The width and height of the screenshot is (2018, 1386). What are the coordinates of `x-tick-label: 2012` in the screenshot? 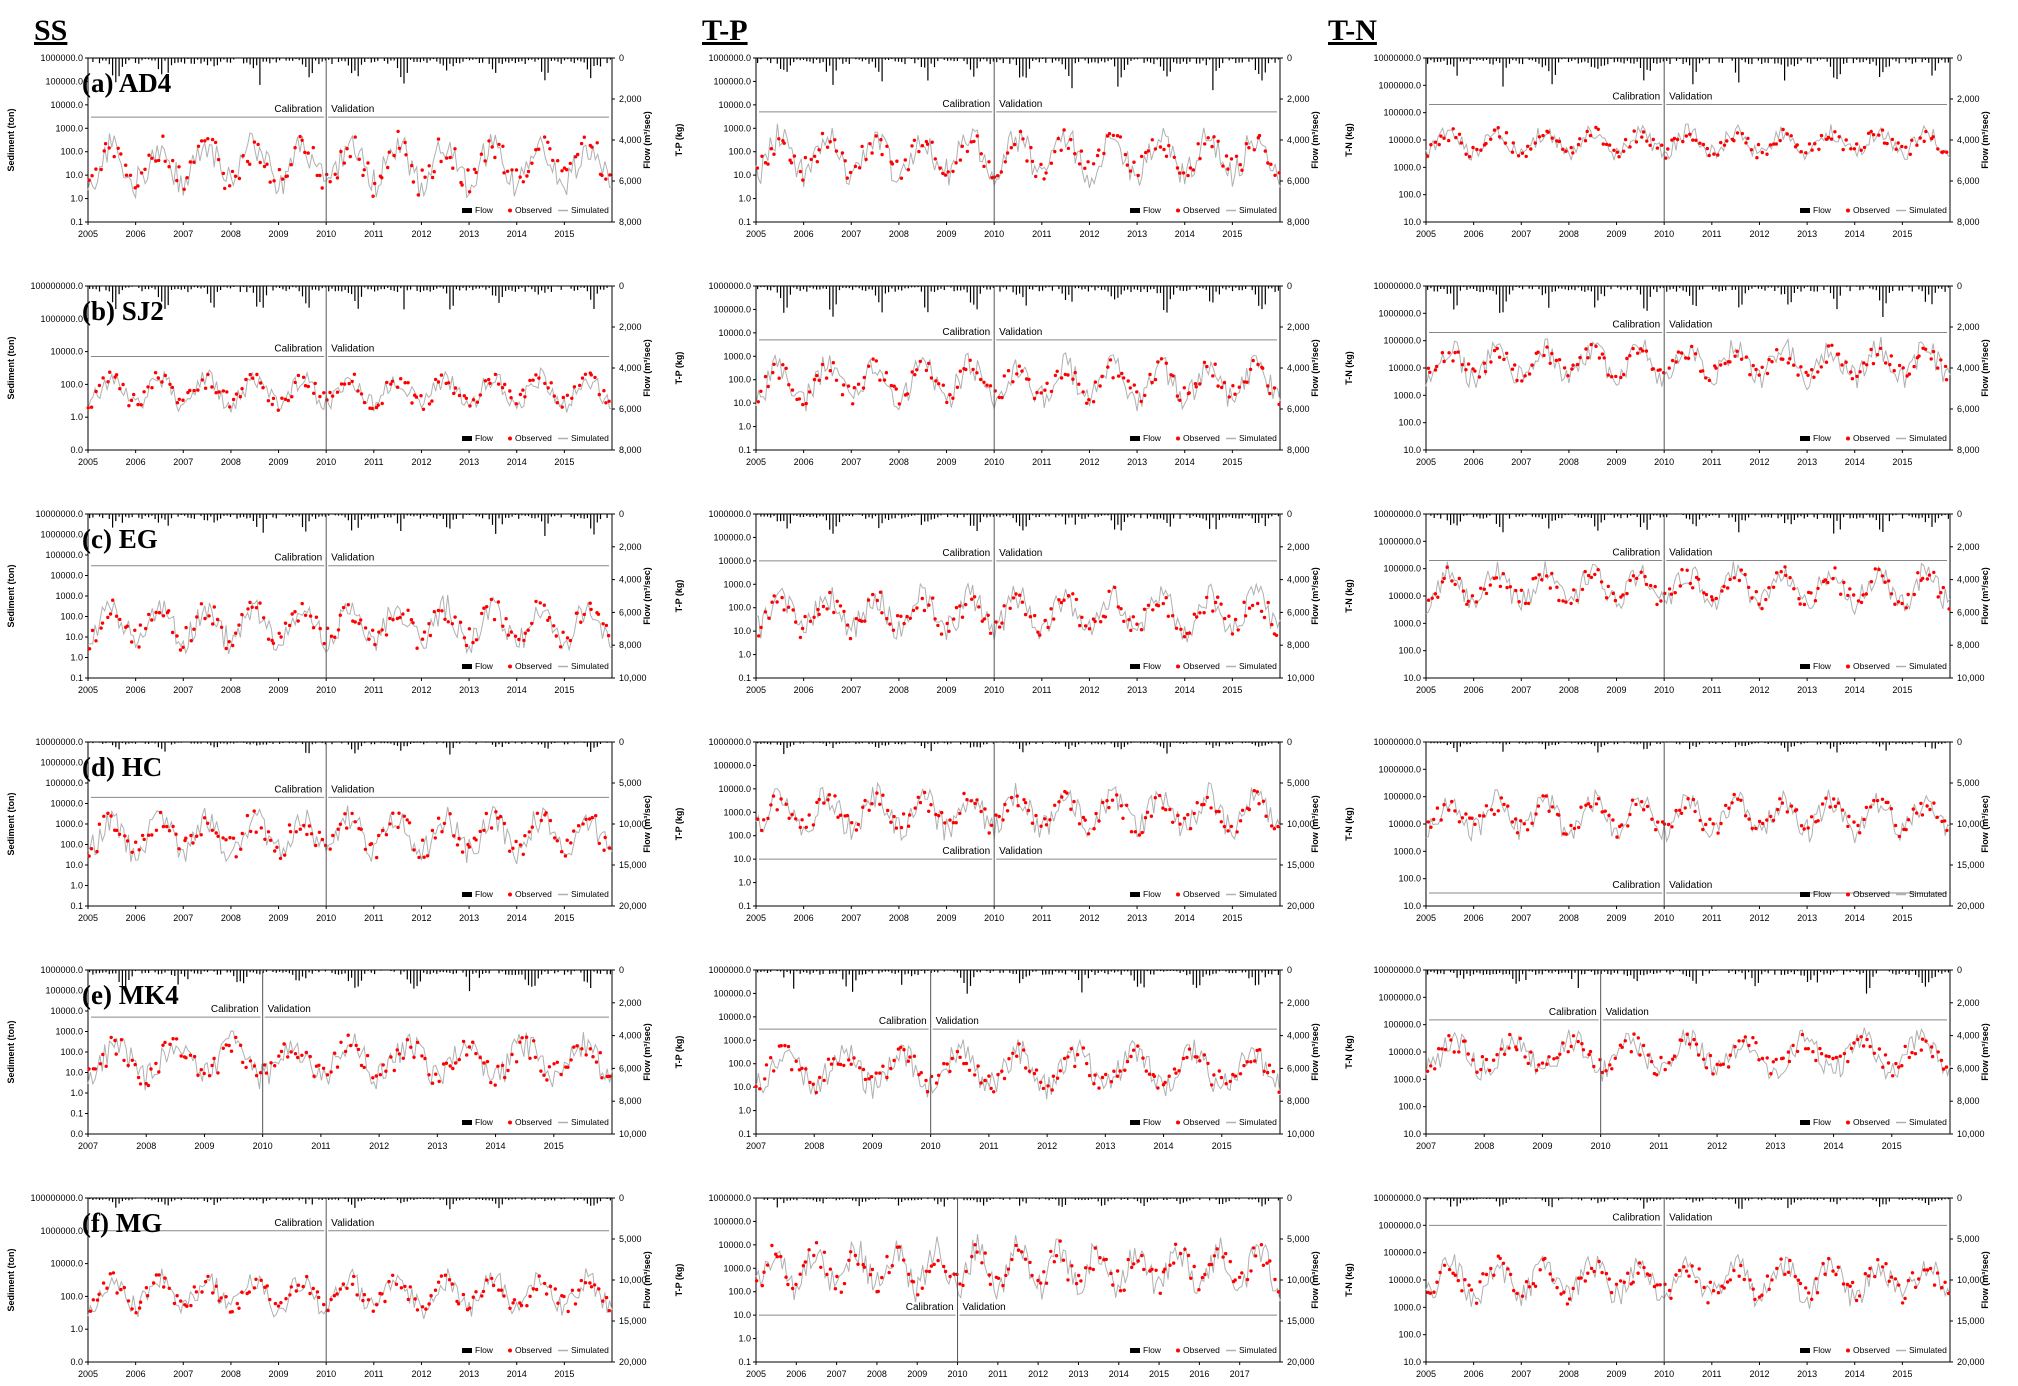 It's located at (1759, 462).